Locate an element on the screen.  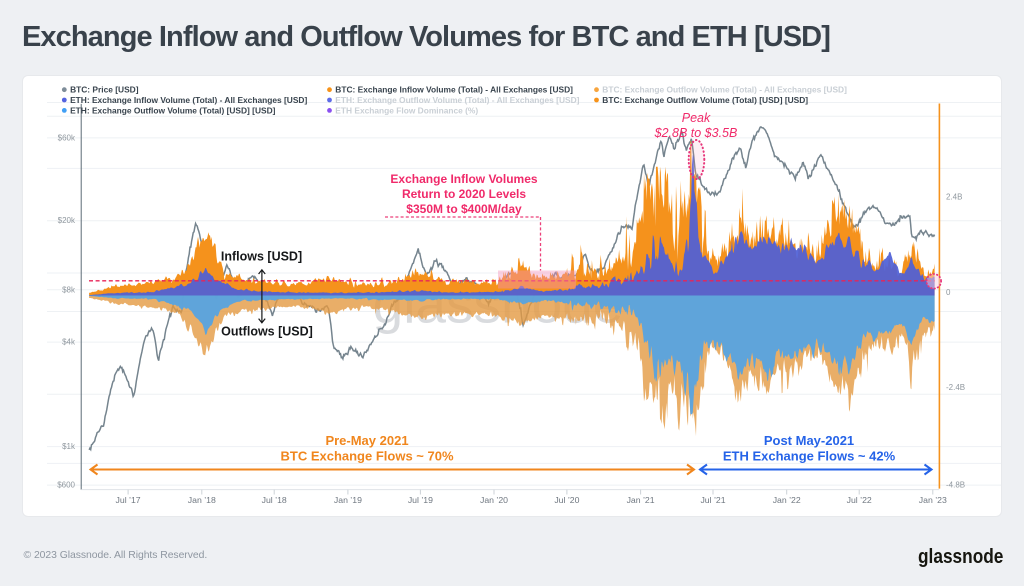
svg-text: -2.4B is located at coordinates (955, 387).